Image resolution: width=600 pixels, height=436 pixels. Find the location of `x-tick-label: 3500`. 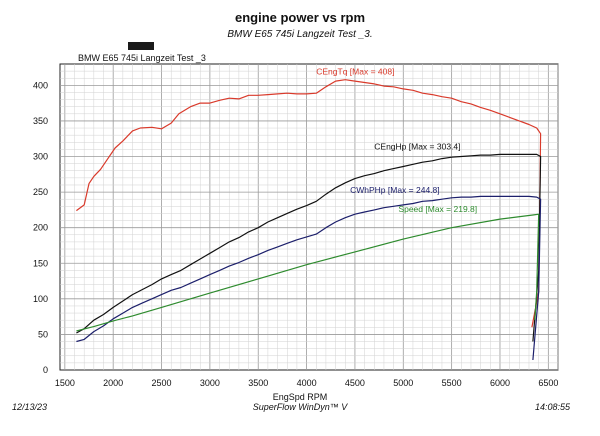

x-tick-label: 3500 is located at coordinates (258, 383).